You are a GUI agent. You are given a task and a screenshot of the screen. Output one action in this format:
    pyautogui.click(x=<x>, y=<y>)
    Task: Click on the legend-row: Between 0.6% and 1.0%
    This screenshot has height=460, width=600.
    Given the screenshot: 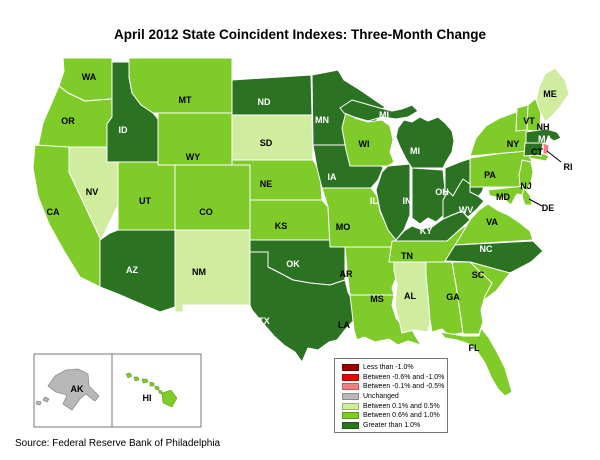 What is the action you would take?
    pyautogui.click(x=394, y=416)
    